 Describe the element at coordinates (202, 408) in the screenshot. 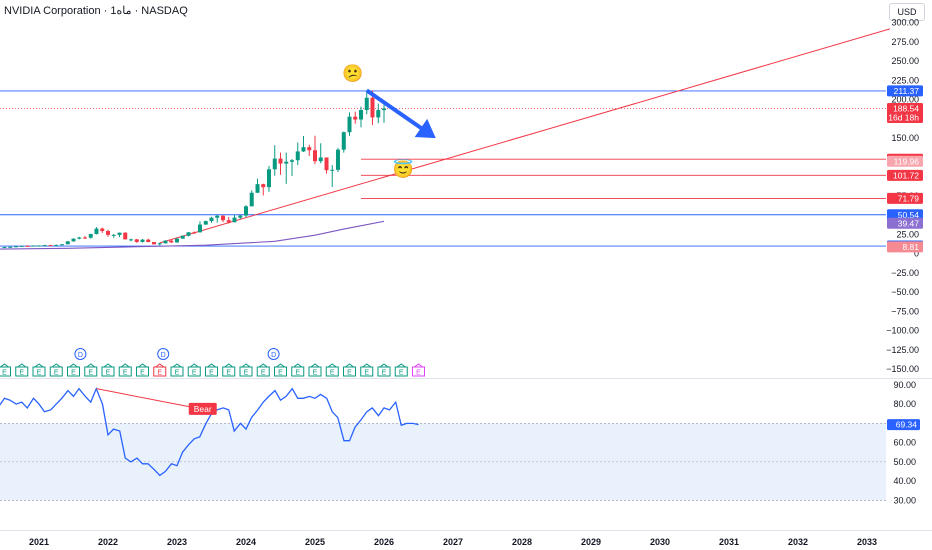

I see `bear-label: Bear` at that location.